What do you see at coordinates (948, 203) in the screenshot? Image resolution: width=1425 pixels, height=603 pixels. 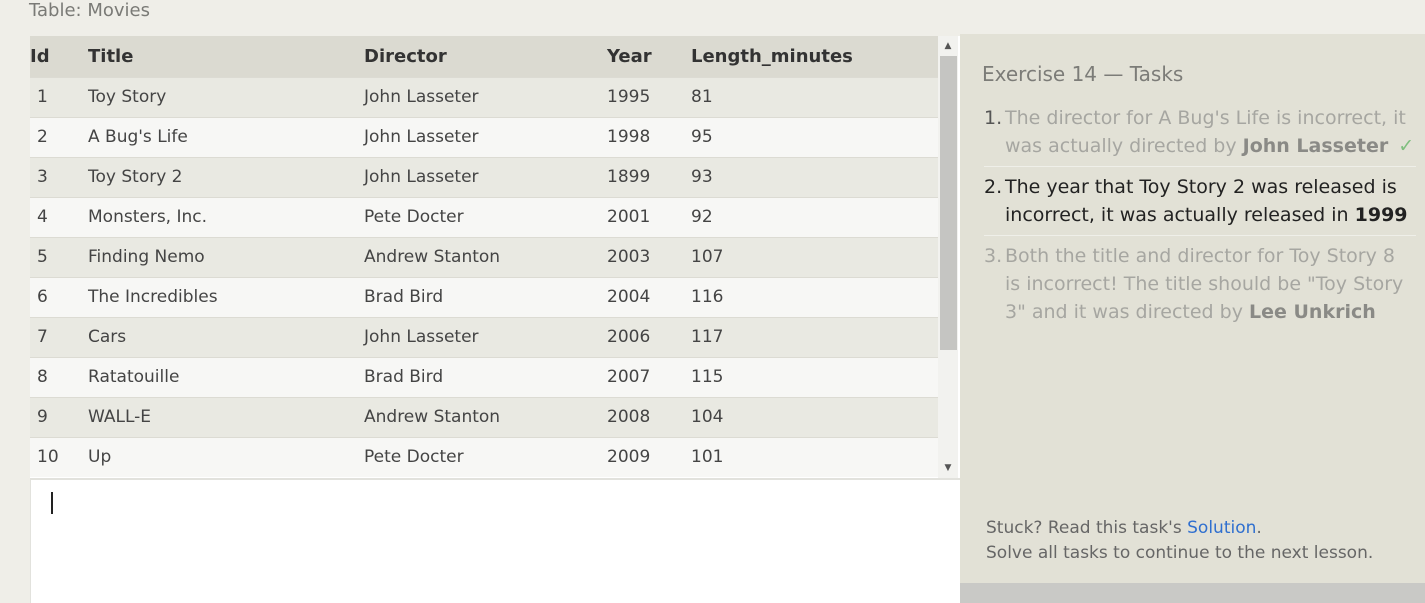 I see `scroll-thumb` at bounding box center [948, 203].